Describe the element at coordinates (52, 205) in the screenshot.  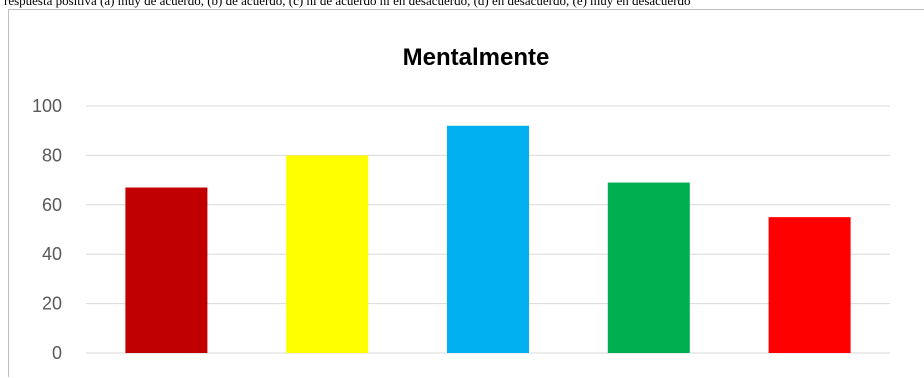
I see `y-tick-label: 60` at that location.